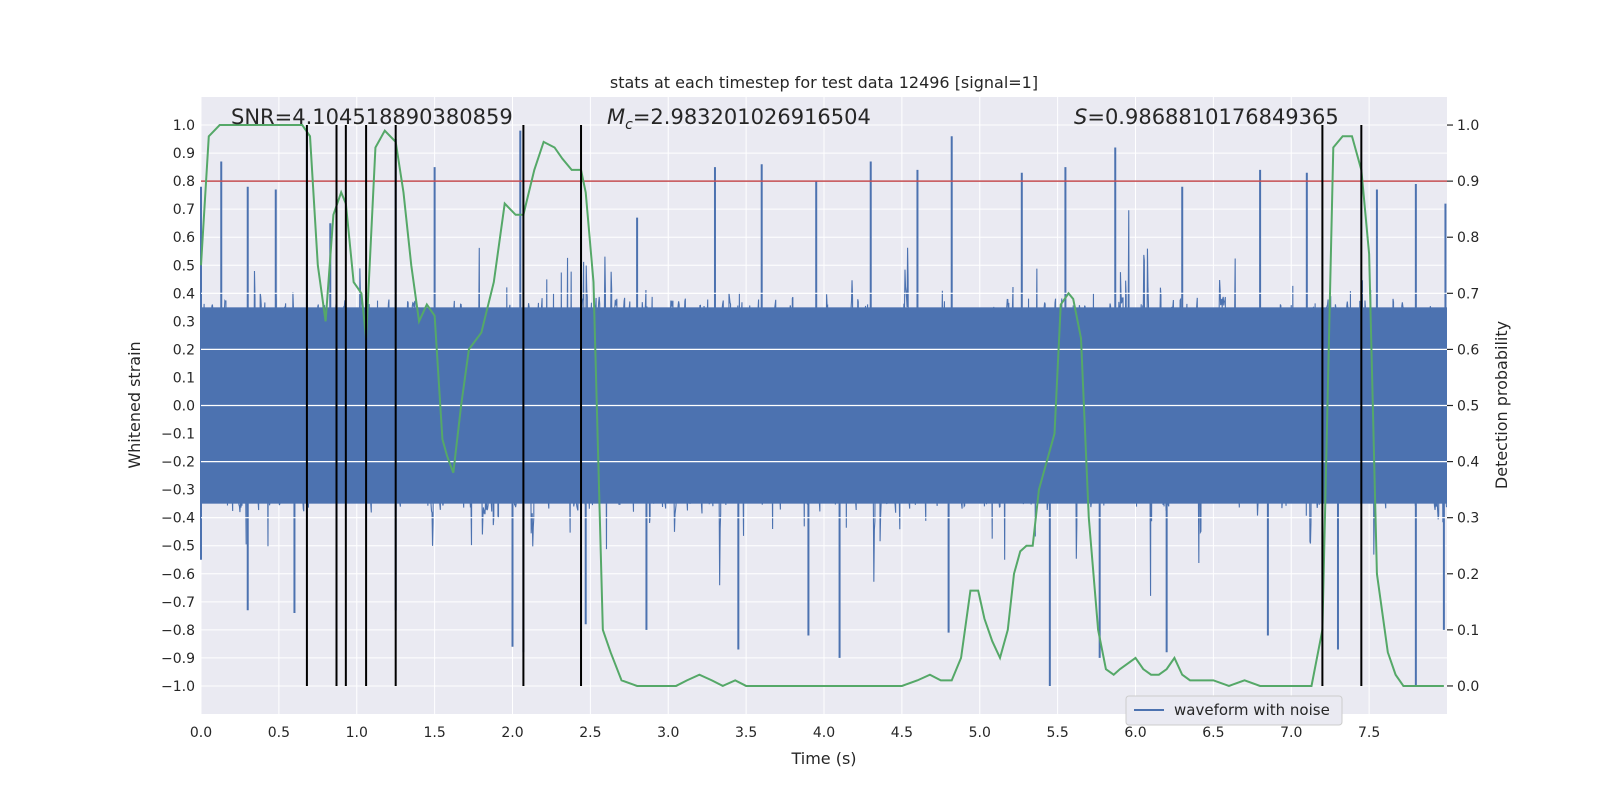 The height and width of the screenshot is (800, 1600). Describe the element at coordinates (1468, 350) in the screenshot. I see `y2-tick-label: 0.6` at that location.